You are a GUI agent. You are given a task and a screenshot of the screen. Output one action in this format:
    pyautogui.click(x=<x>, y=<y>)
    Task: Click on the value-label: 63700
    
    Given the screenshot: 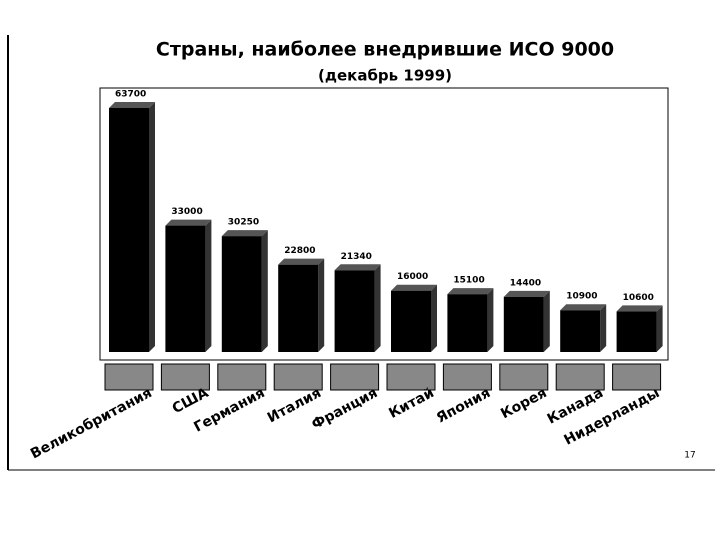 What is the action you would take?
    pyautogui.click(x=130, y=95)
    